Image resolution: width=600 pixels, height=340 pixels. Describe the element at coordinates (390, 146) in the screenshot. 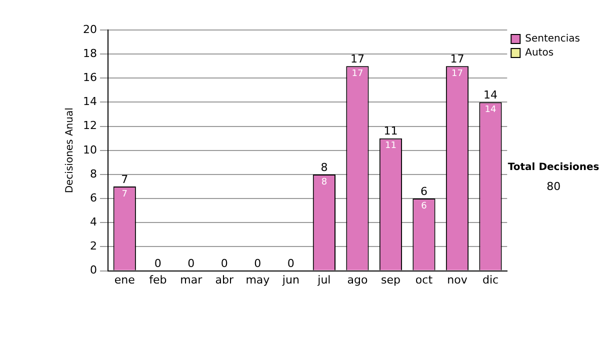

I see `data-label: 11` at that location.